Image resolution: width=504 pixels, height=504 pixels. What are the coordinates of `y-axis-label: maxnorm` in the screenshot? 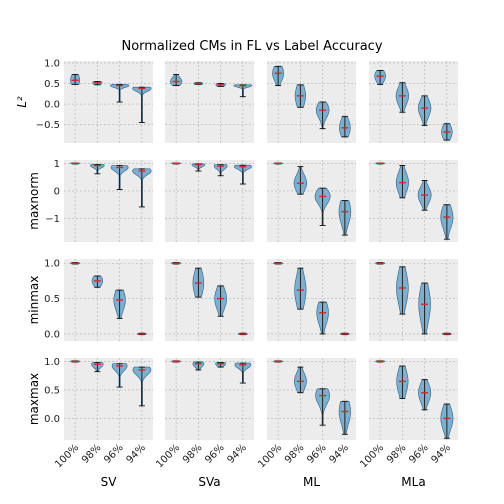 It's located at (34, 201).